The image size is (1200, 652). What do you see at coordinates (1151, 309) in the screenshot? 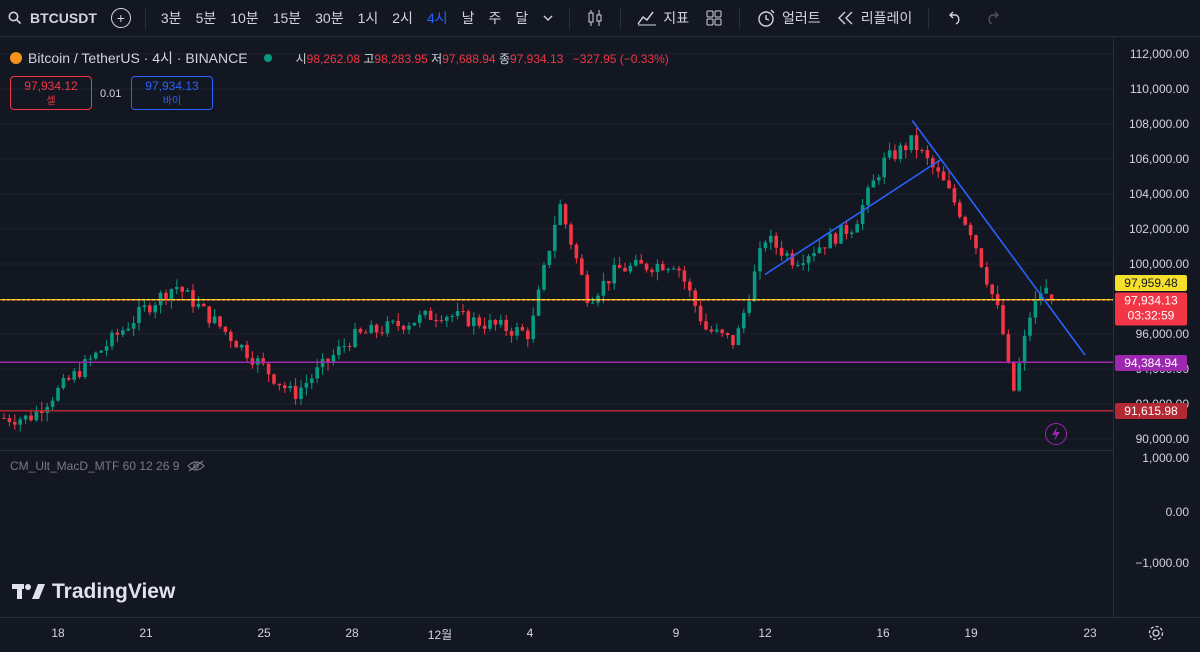
I see `current-price-label: 97,934.13 03:32:59` at bounding box center [1151, 309].